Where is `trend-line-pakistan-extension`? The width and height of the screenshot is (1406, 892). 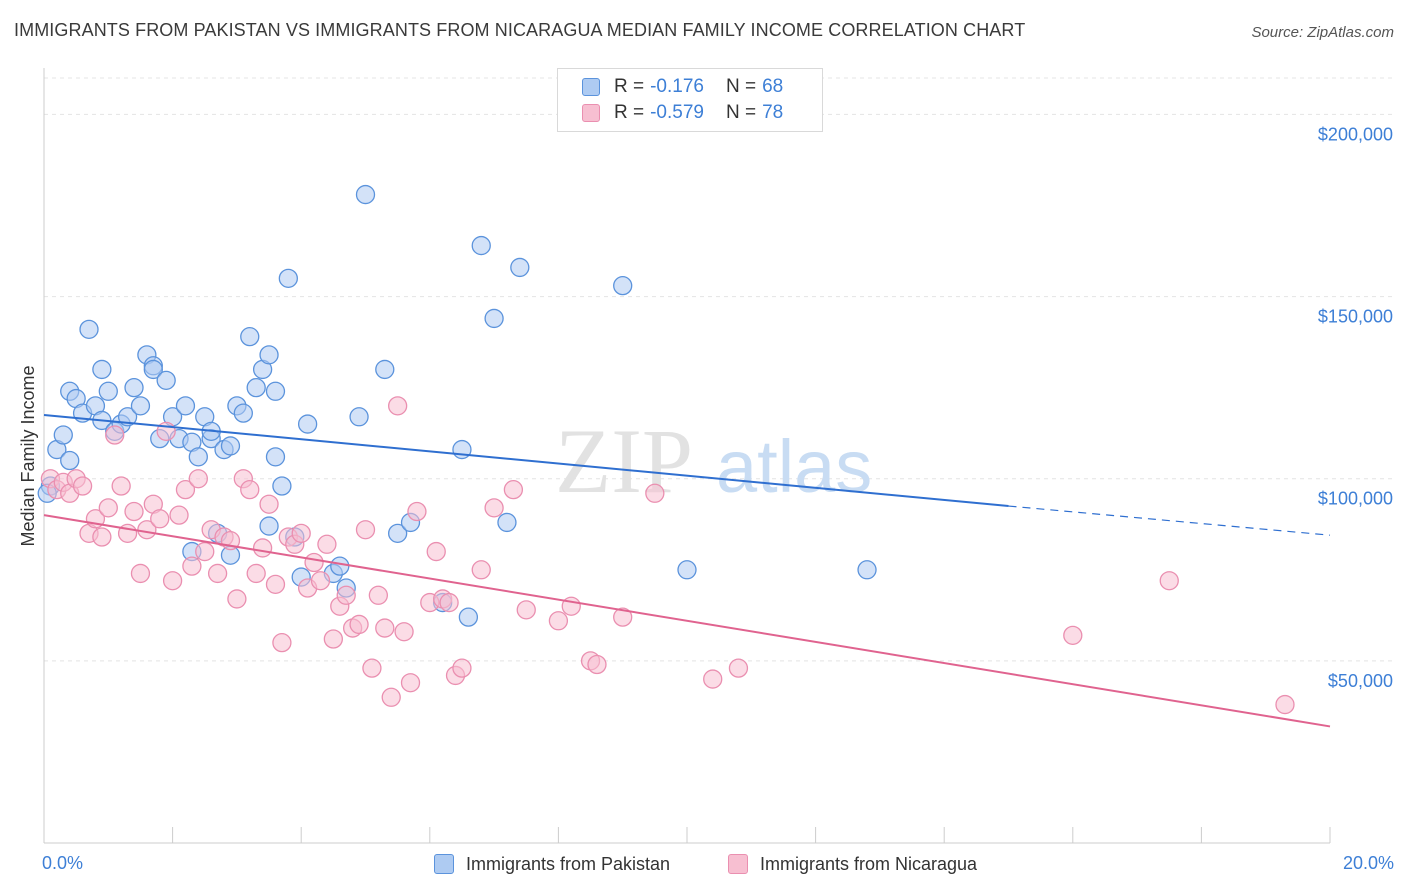 trend-line-pakistan-extension is located at coordinates (1169, 520).